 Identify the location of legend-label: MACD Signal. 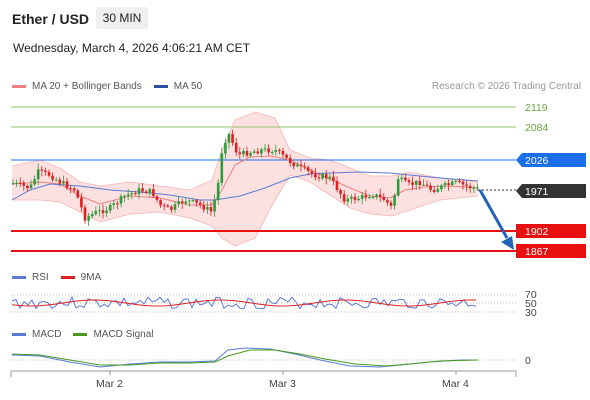
(123, 334).